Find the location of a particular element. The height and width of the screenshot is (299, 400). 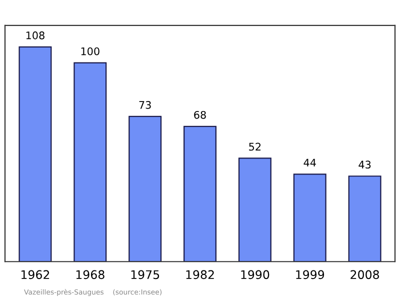

data-label: 108 is located at coordinates (35, 35).